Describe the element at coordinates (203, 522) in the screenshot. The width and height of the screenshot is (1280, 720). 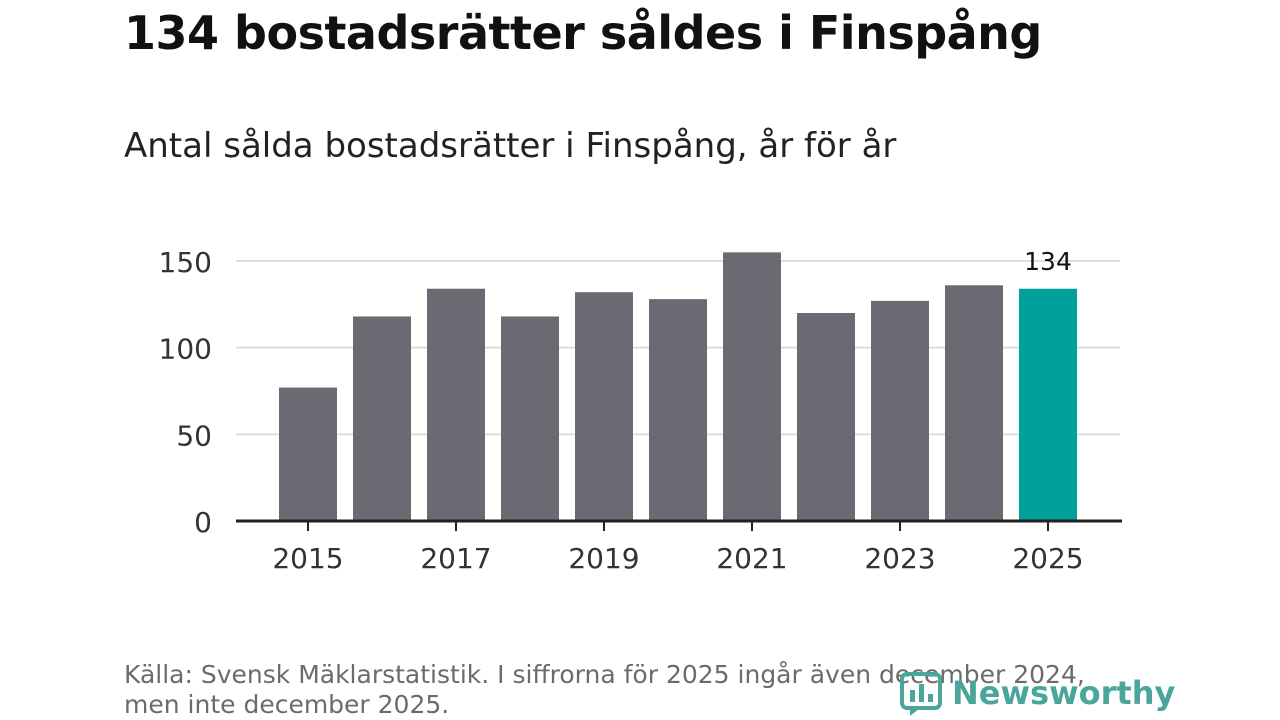
I see `y-tick-label: 0` at that location.